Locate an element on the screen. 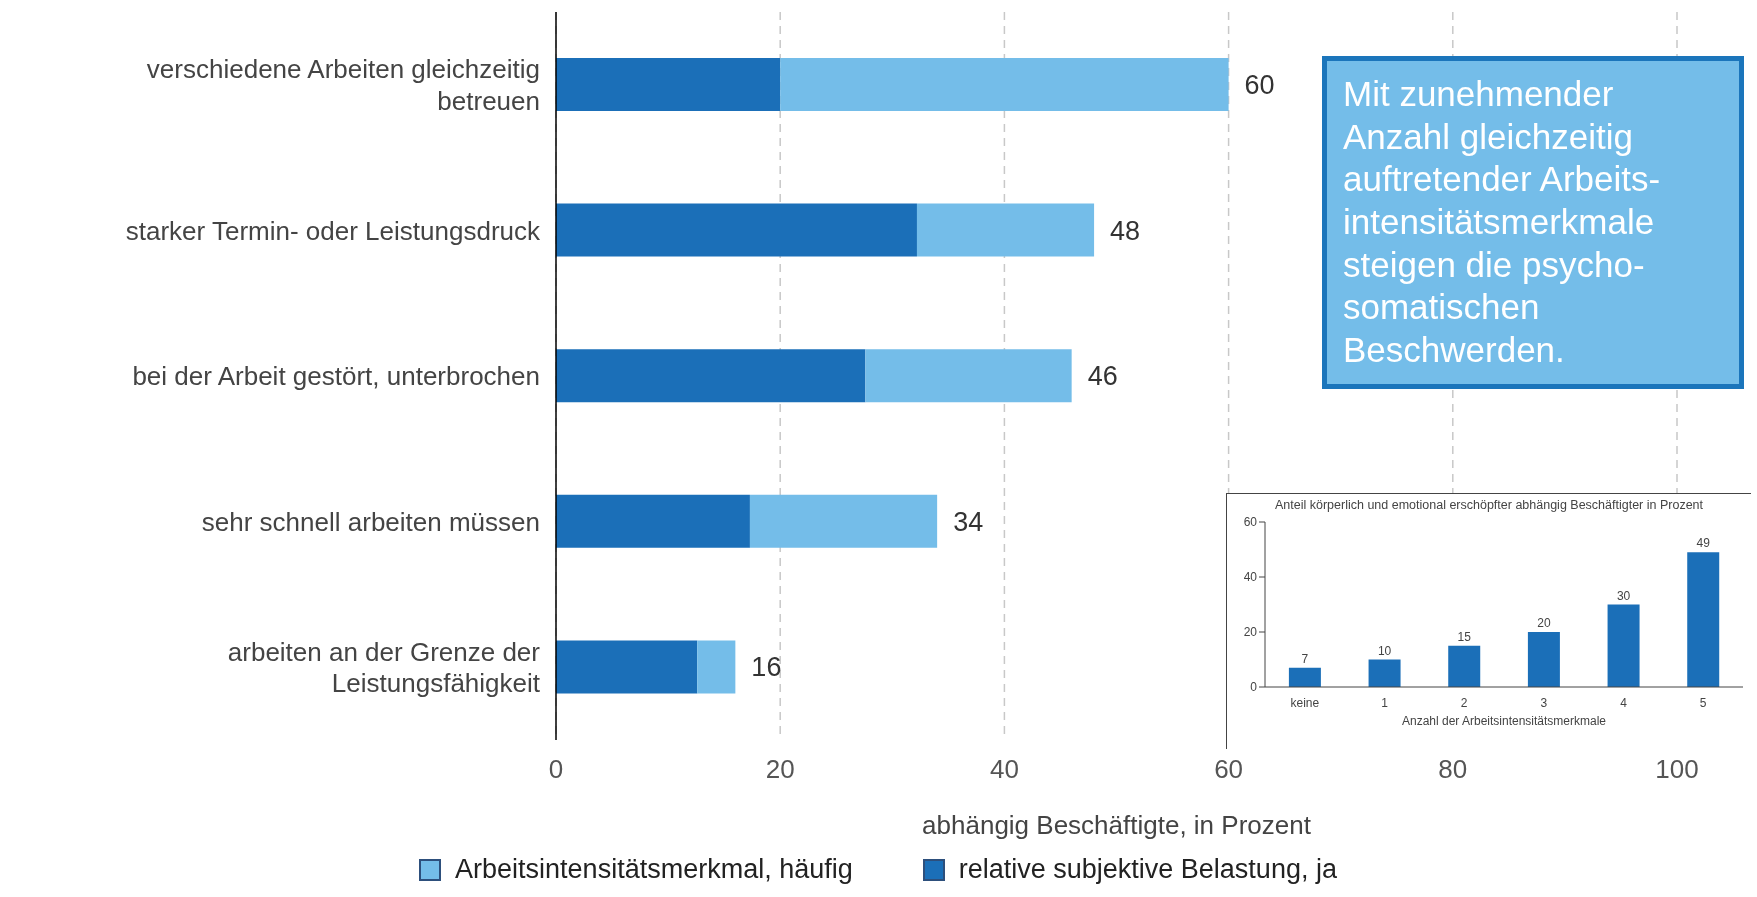  x-tick-label: 100 is located at coordinates (1677, 769).